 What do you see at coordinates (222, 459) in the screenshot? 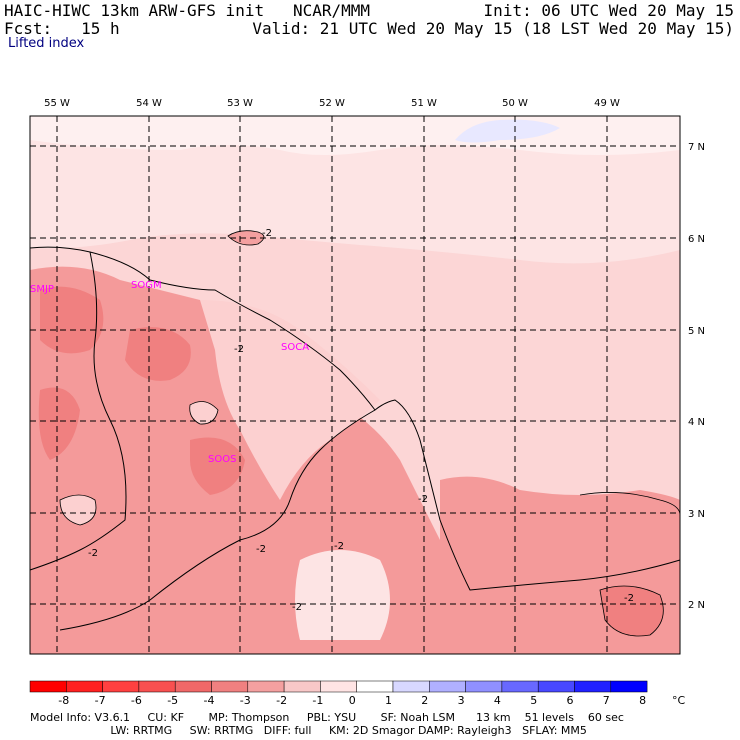
I see `station-label: SOOS` at bounding box center [222, 459].